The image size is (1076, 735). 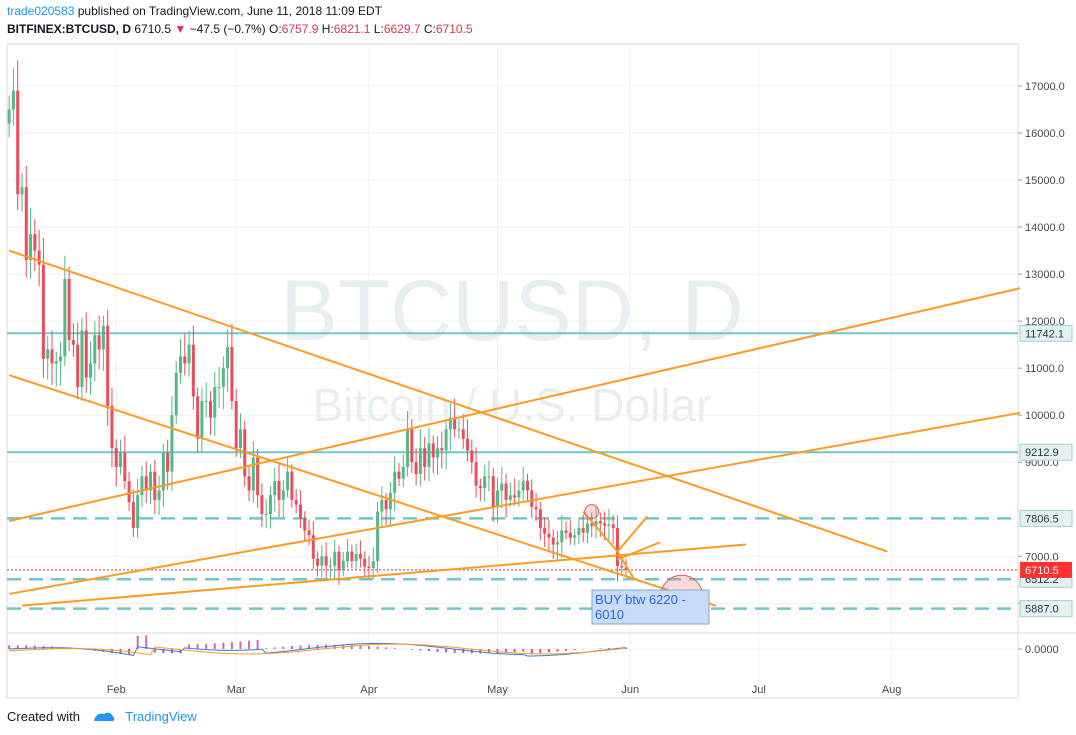 What do you see at coordinates (592, 512) in the screenshot?
I see `highlight-circle` at bounding box center [592, 512].